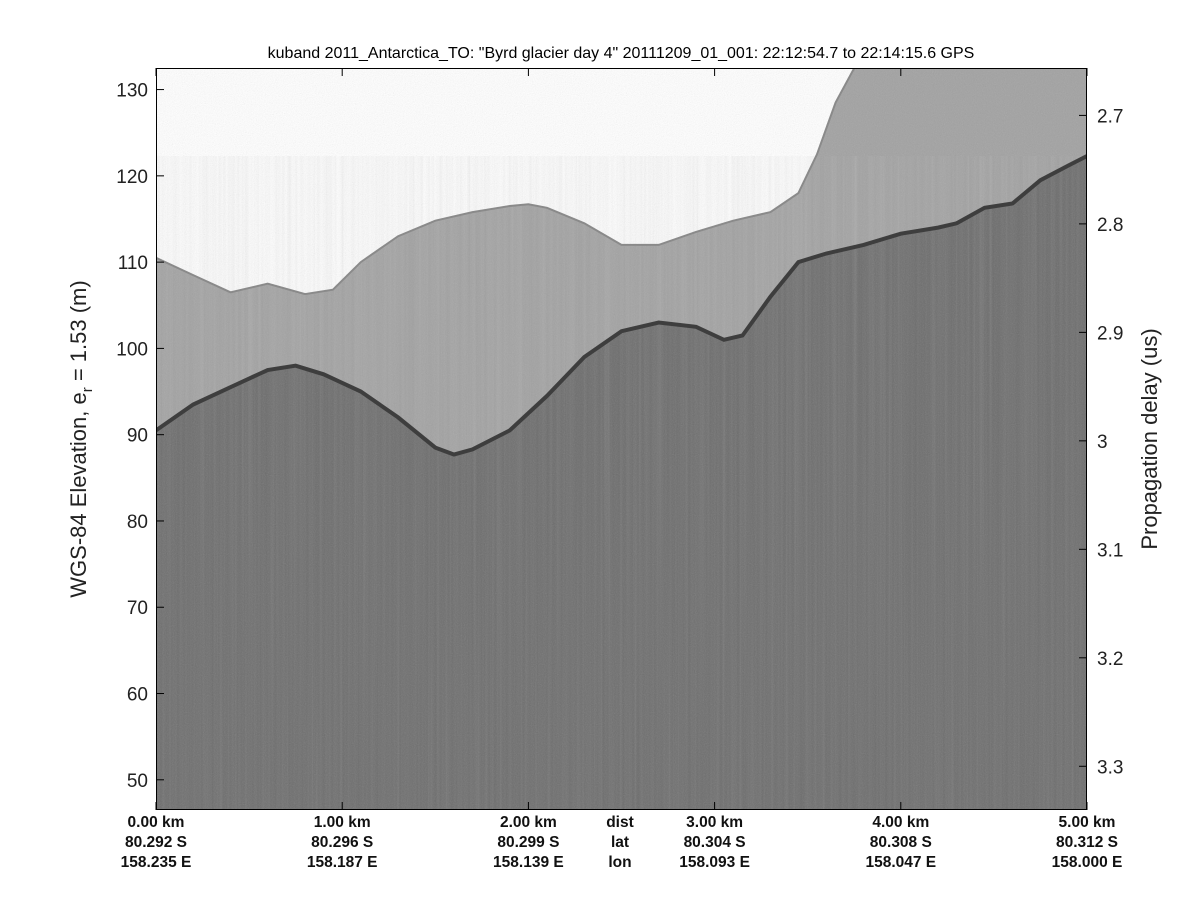  What do you see at coordinates (528, 822) in the screenshot?
I see `x-tick-label-dist: 2.00 km` at bounding box center [528, 822].